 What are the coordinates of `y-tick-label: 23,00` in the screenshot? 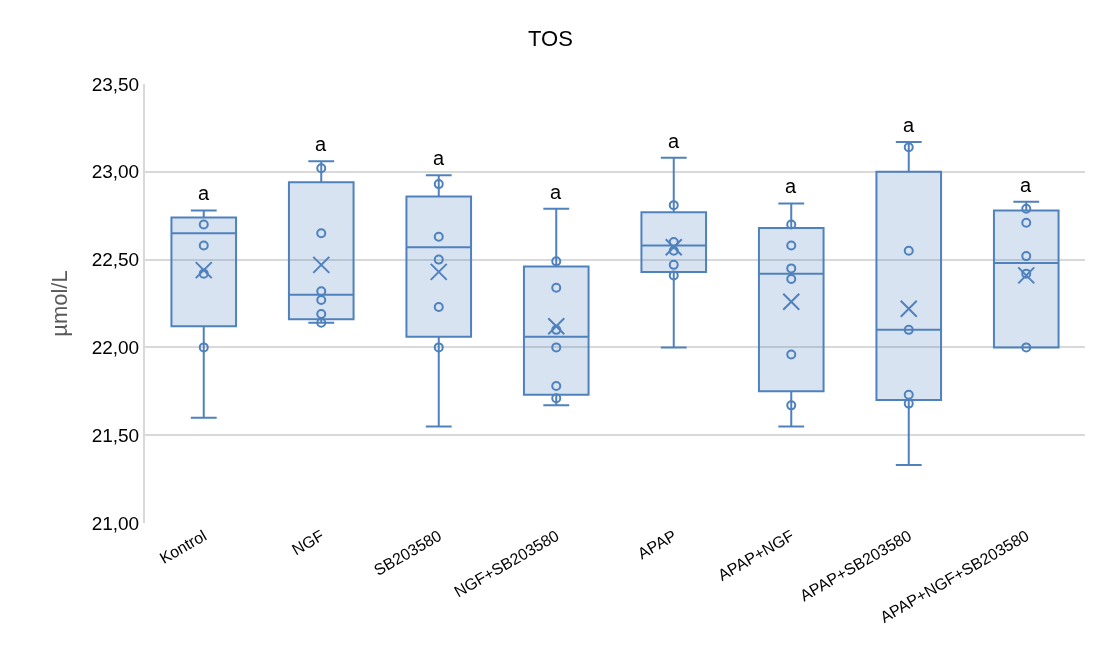 It's located at (115, 172).